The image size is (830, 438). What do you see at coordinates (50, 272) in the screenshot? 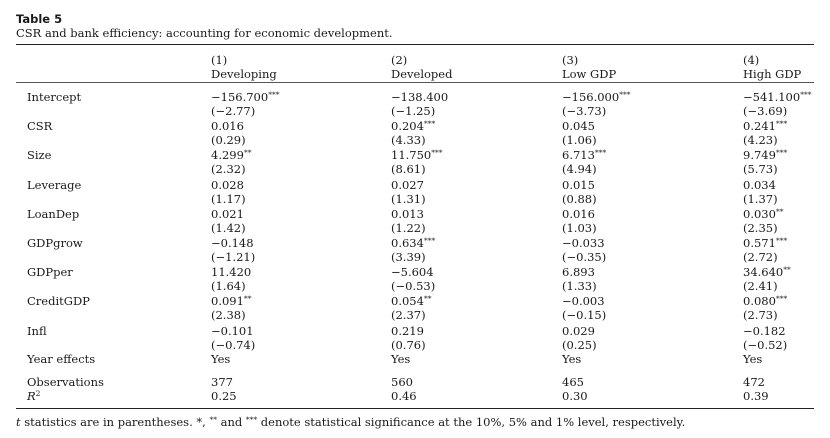
I see `row-label: GDPper` at bounding box center [50, 272].